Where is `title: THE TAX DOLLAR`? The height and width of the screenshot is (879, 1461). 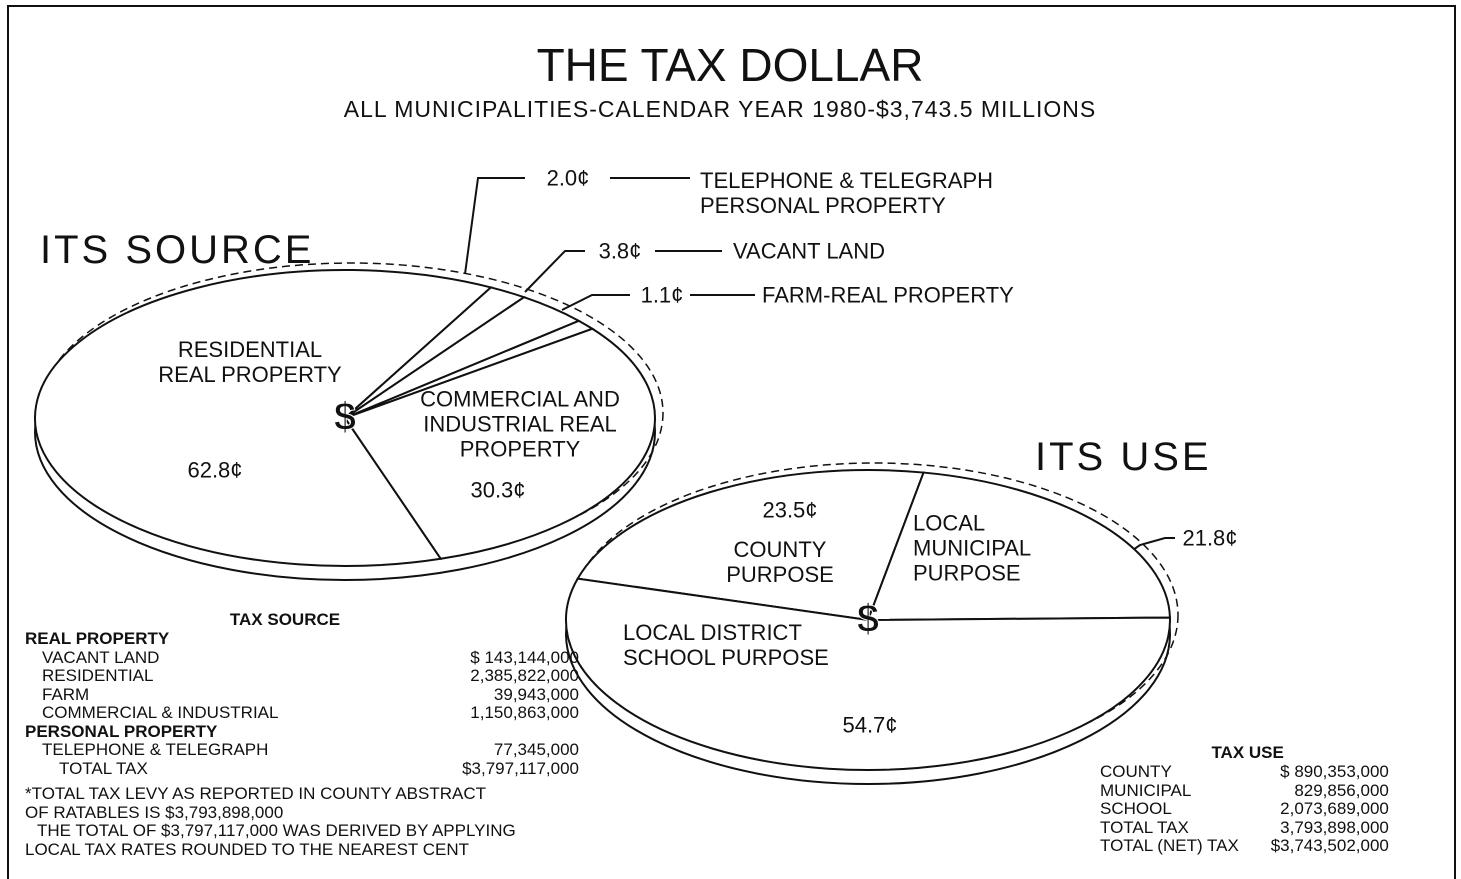 title: THE TAX DOLLAR is located at coordinates (730, 65).